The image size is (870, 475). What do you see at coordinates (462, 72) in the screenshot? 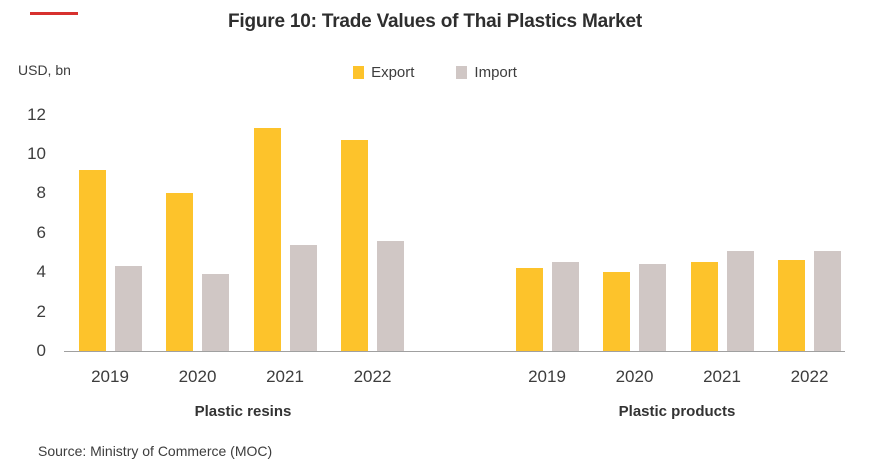
I see `import-swatch-icon` at bounding box center [462, 72].